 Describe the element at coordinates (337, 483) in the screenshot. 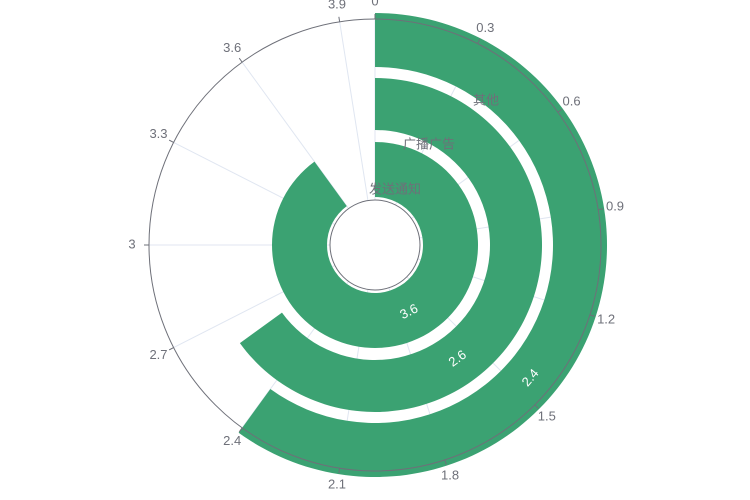

I see `angle-tick-label-7: 2.1` at that location.